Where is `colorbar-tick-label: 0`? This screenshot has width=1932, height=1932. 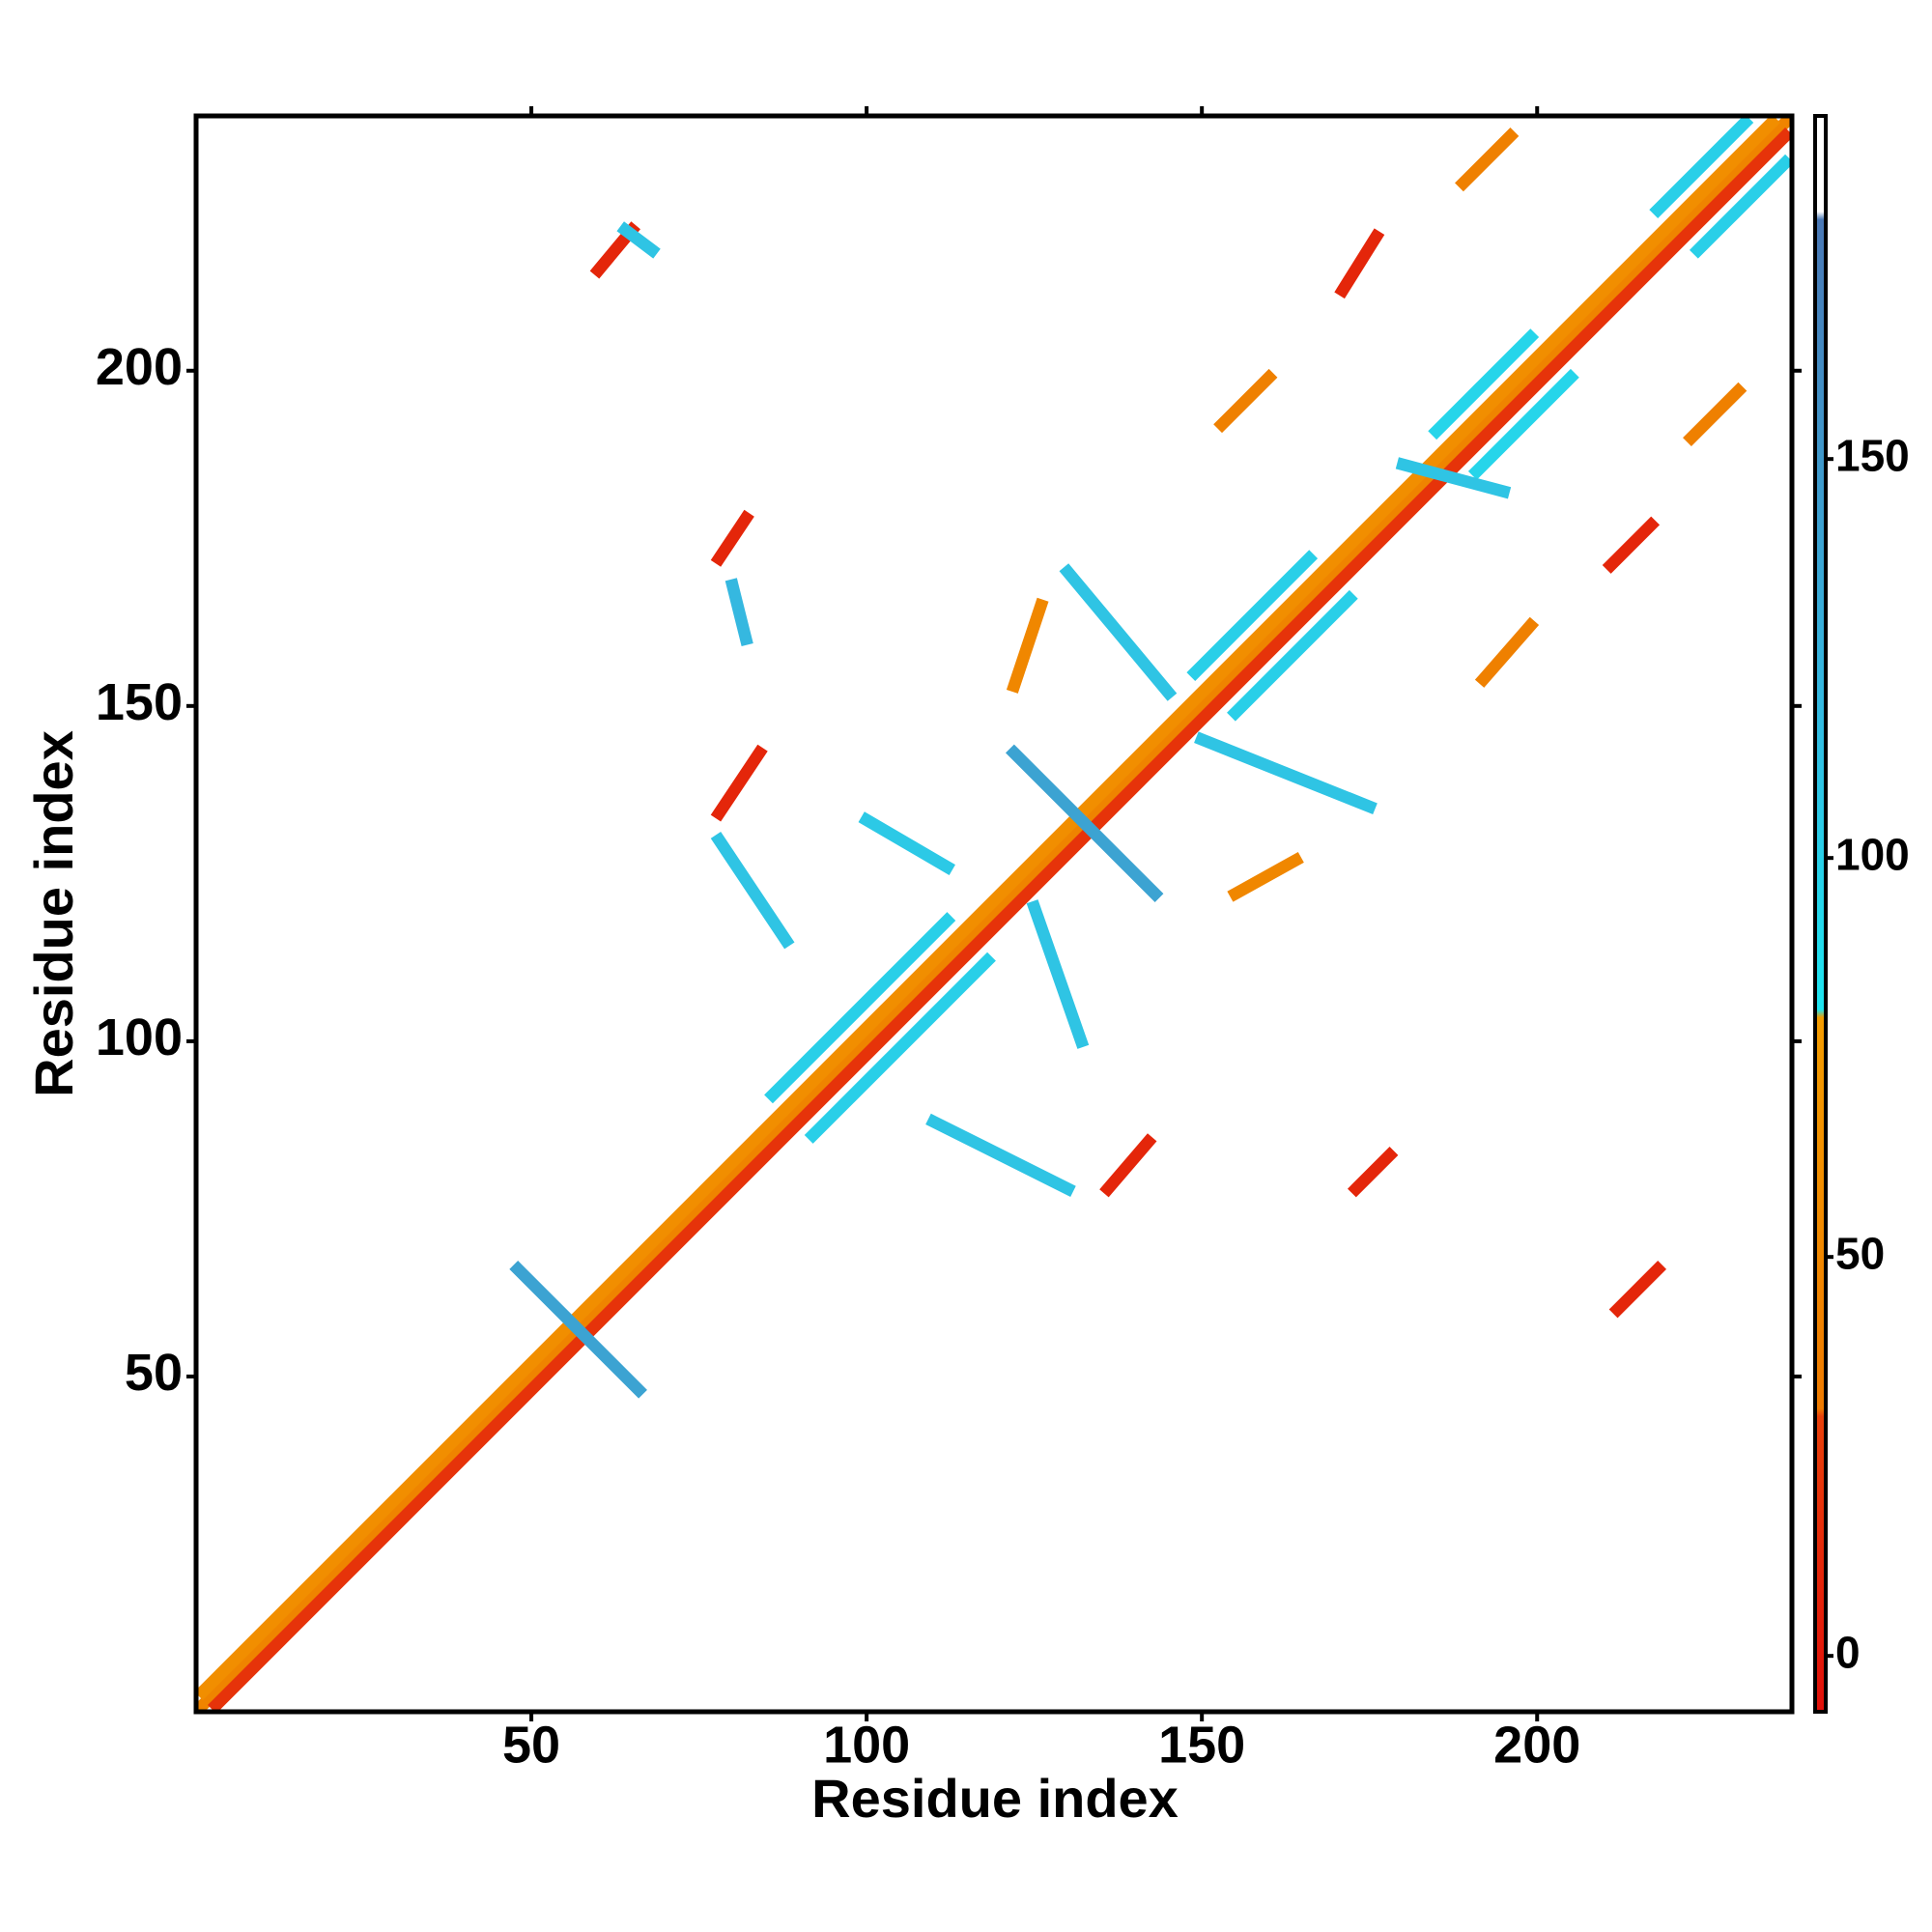 colorbar-tick-label: 0 is located at coordinates (1848, 1652).